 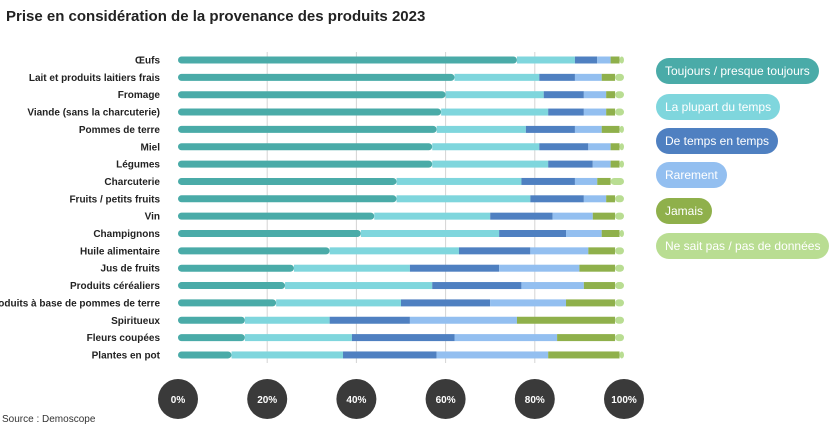 What do you see at coordinates (401, 399) in the screenshot?
I see `x-axis-ticks: 0% 20% 40% 60% 80% 100%` at bounding box center [401, 399].